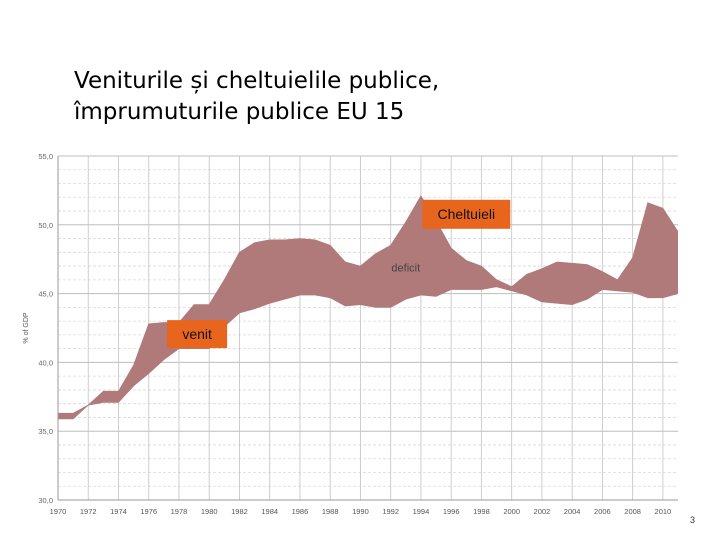 The image size is (720, 540). What do you see at coordinates (390, 511) in the screenshot?
I see `x-tick-label: 1992` at bounding box center [390, 511].